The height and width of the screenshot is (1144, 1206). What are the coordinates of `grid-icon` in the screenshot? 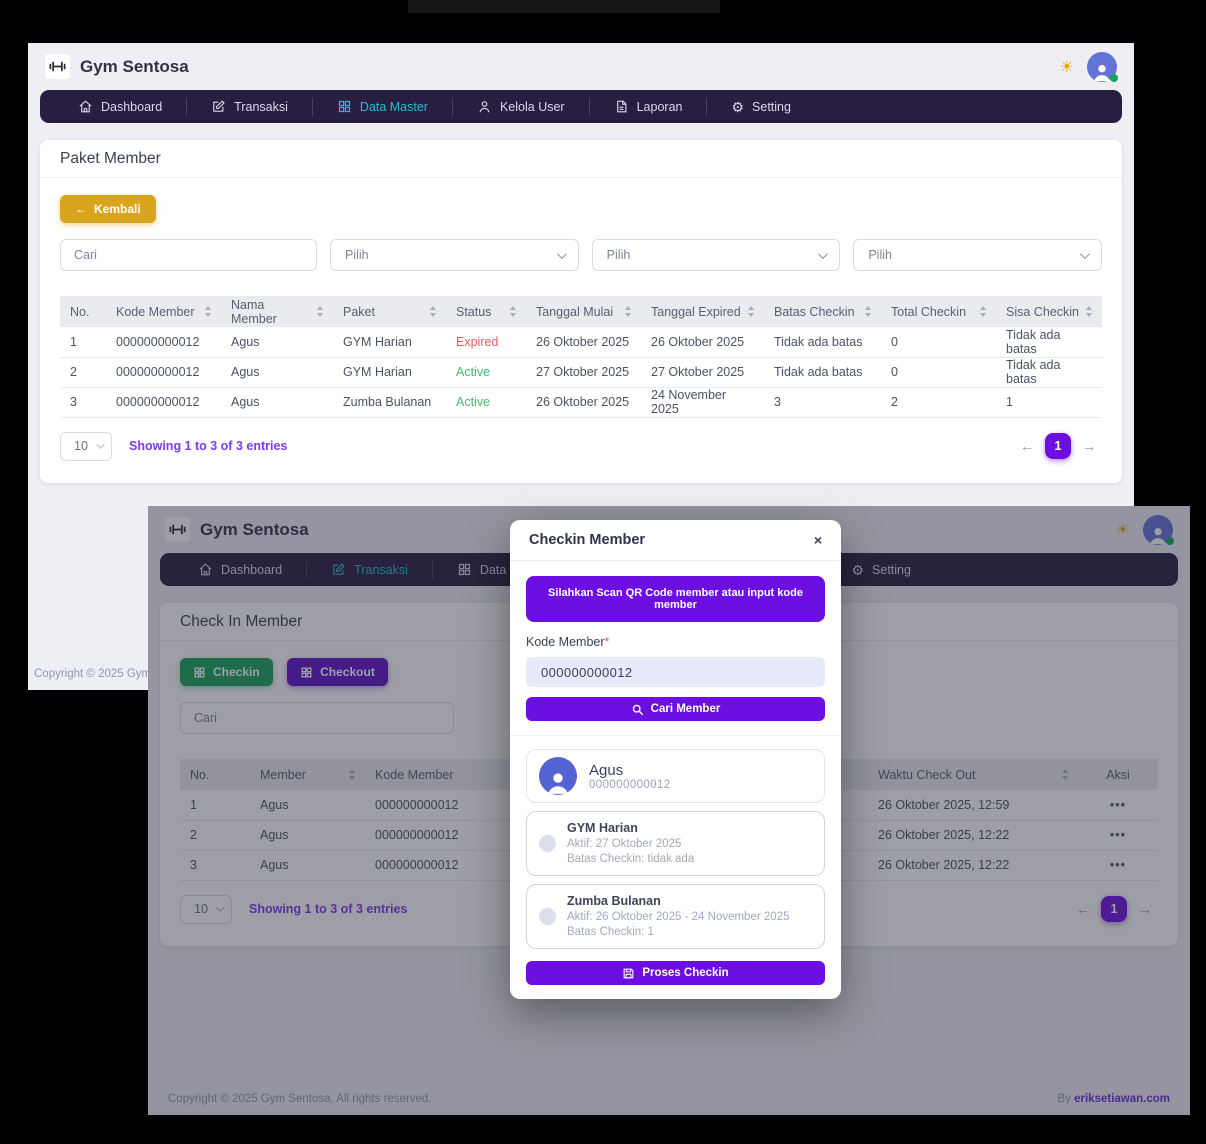 It's located at (199, 672).